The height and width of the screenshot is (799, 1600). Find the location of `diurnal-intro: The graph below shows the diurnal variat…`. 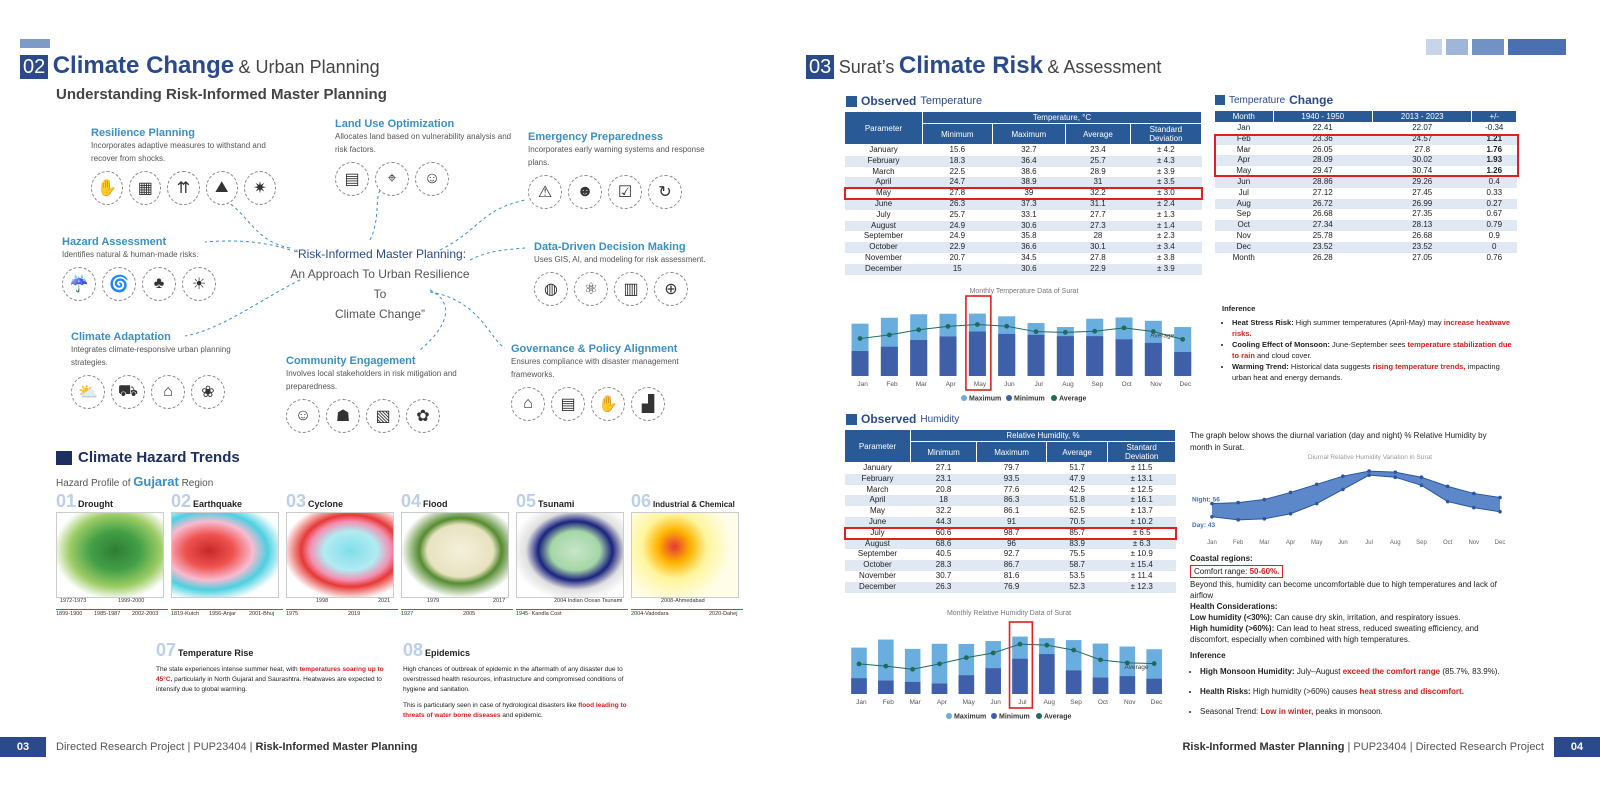

diurnal-intro: The graph below shows the diurnal variat… is located at coordinates (1338, 441).